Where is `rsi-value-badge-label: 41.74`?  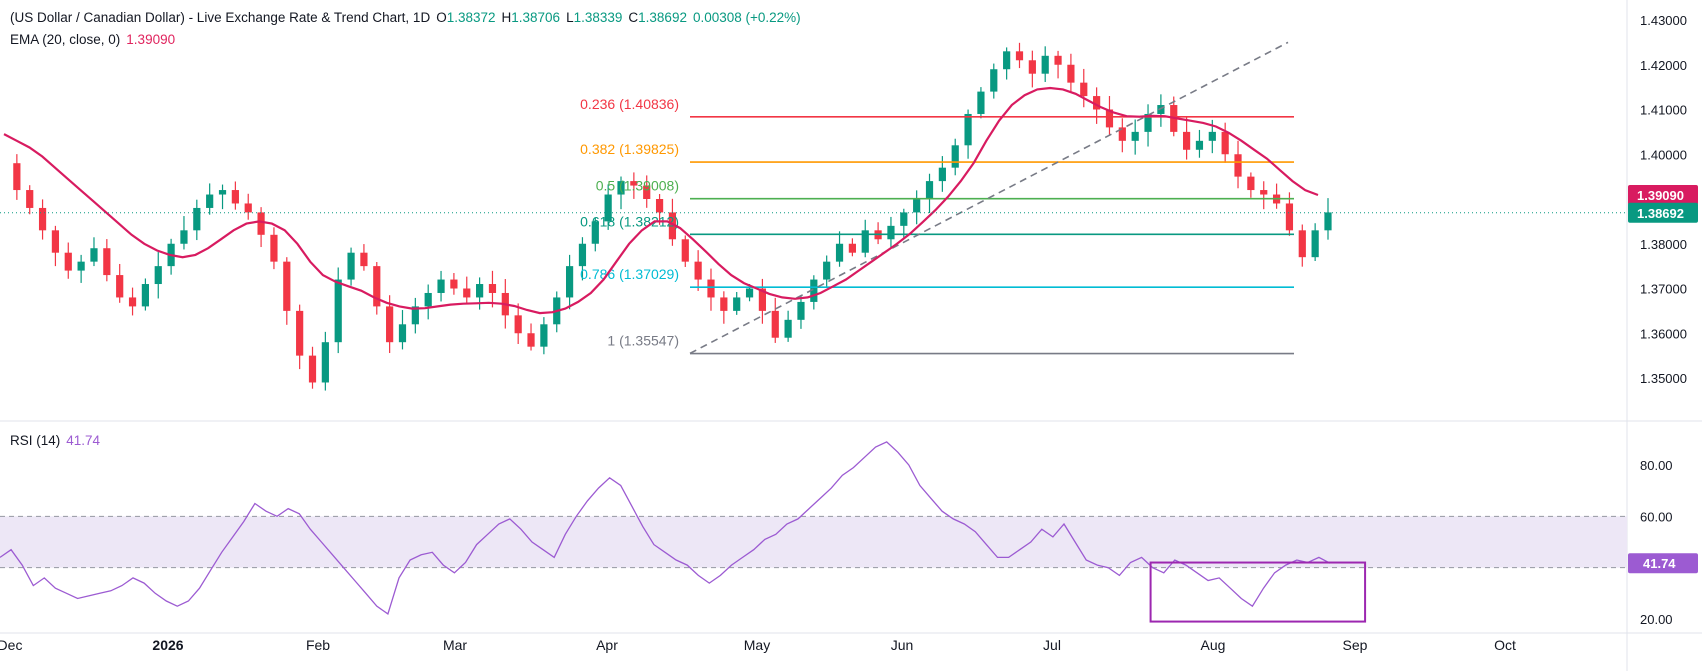 rsi-value-badge-label: 41.74 is located at coordinates (1659, 563).